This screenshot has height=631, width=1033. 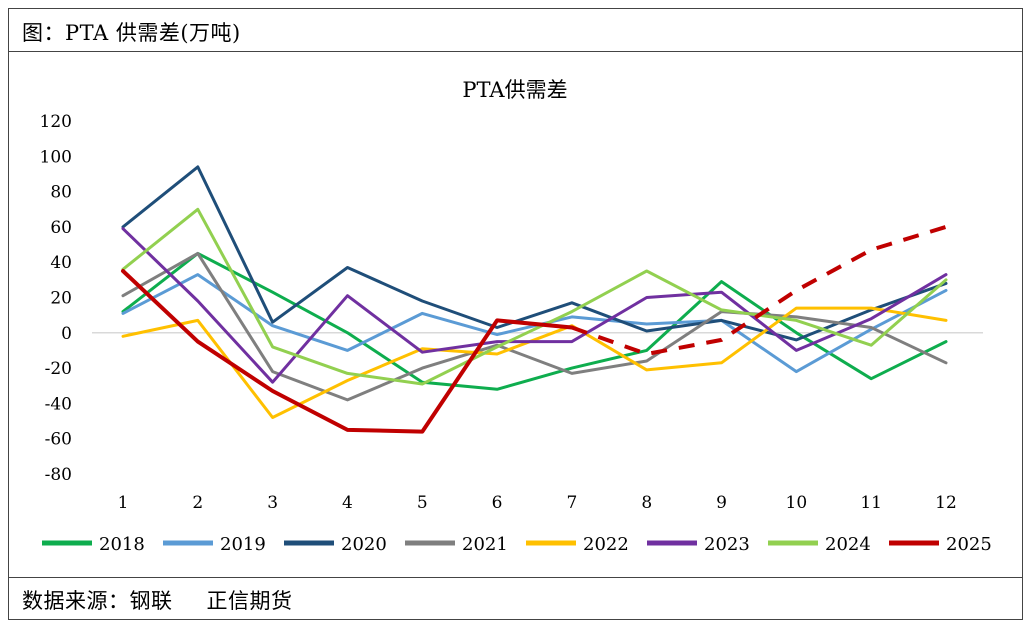 What do you see at coordinates (122, 544) in the screenshot?
I see `legend-label-2018: 2018` at bounding box center [122, 544].